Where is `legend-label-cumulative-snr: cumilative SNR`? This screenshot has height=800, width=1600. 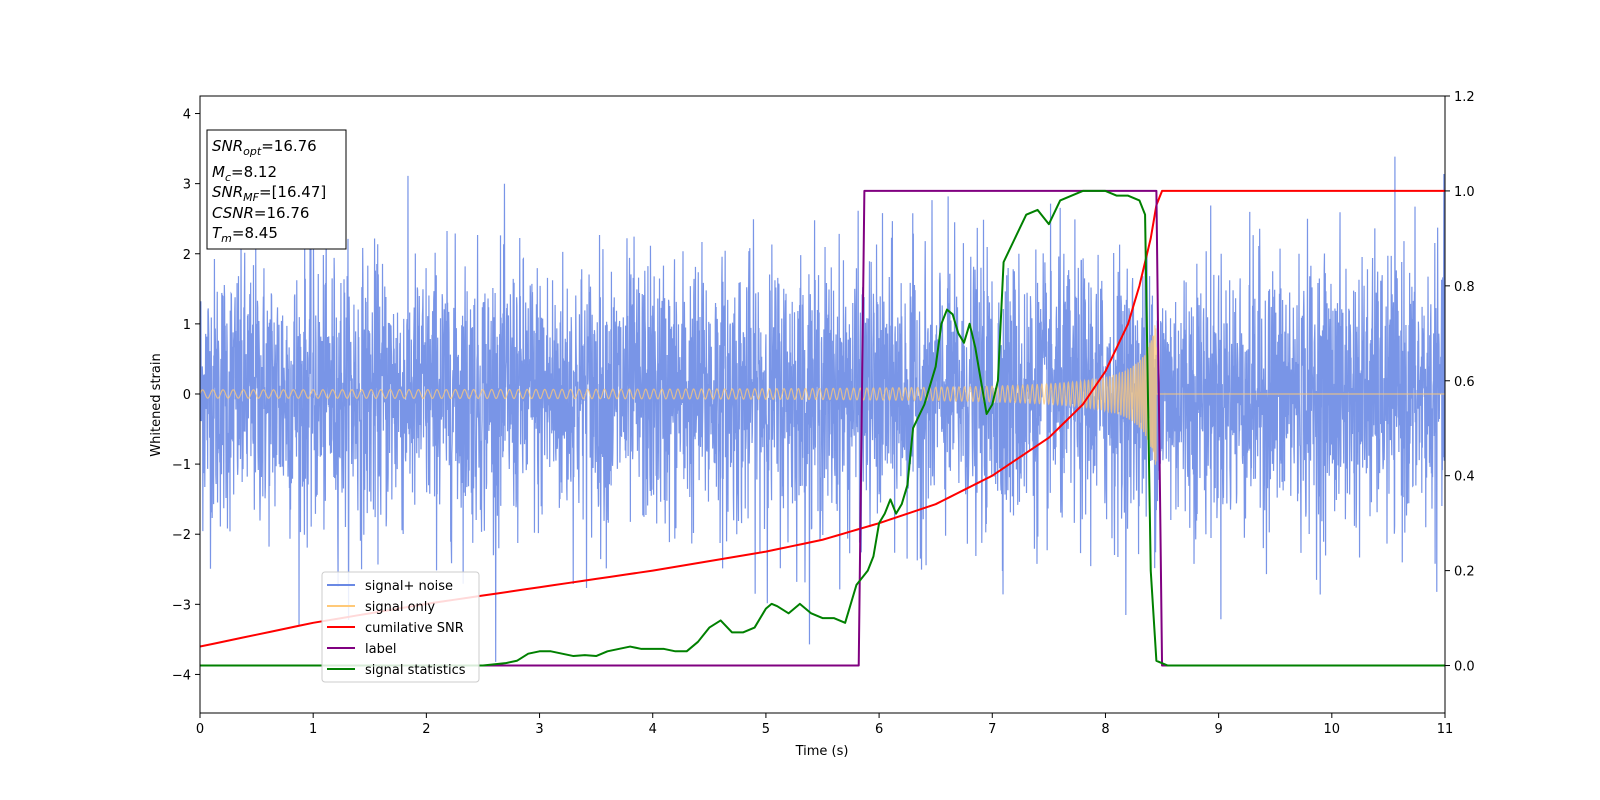
legend-label-cumulative-snr: cumilative SNR is located at coordinates (414, 628).